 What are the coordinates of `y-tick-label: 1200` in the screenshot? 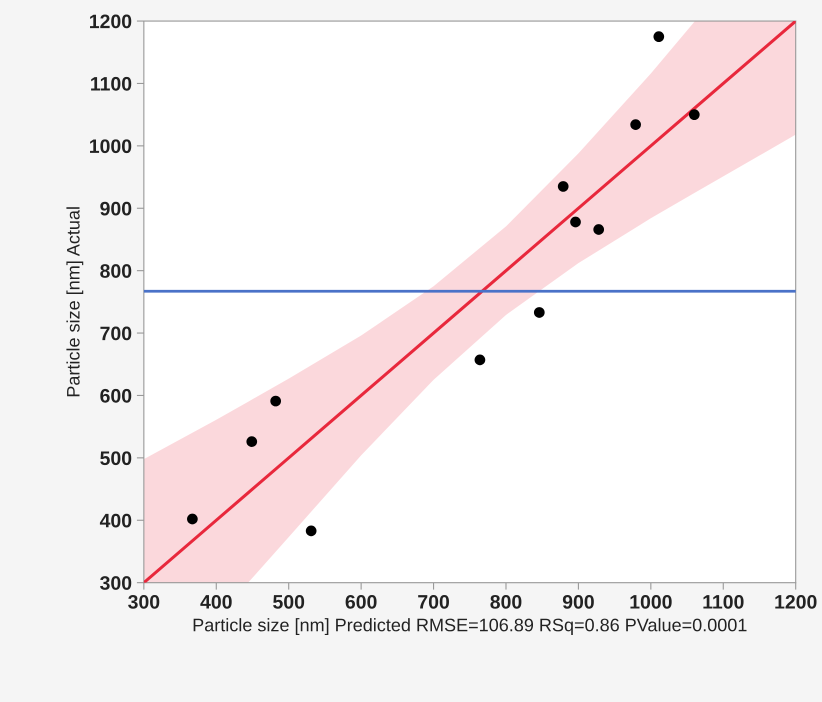 It's located at (111, 21).